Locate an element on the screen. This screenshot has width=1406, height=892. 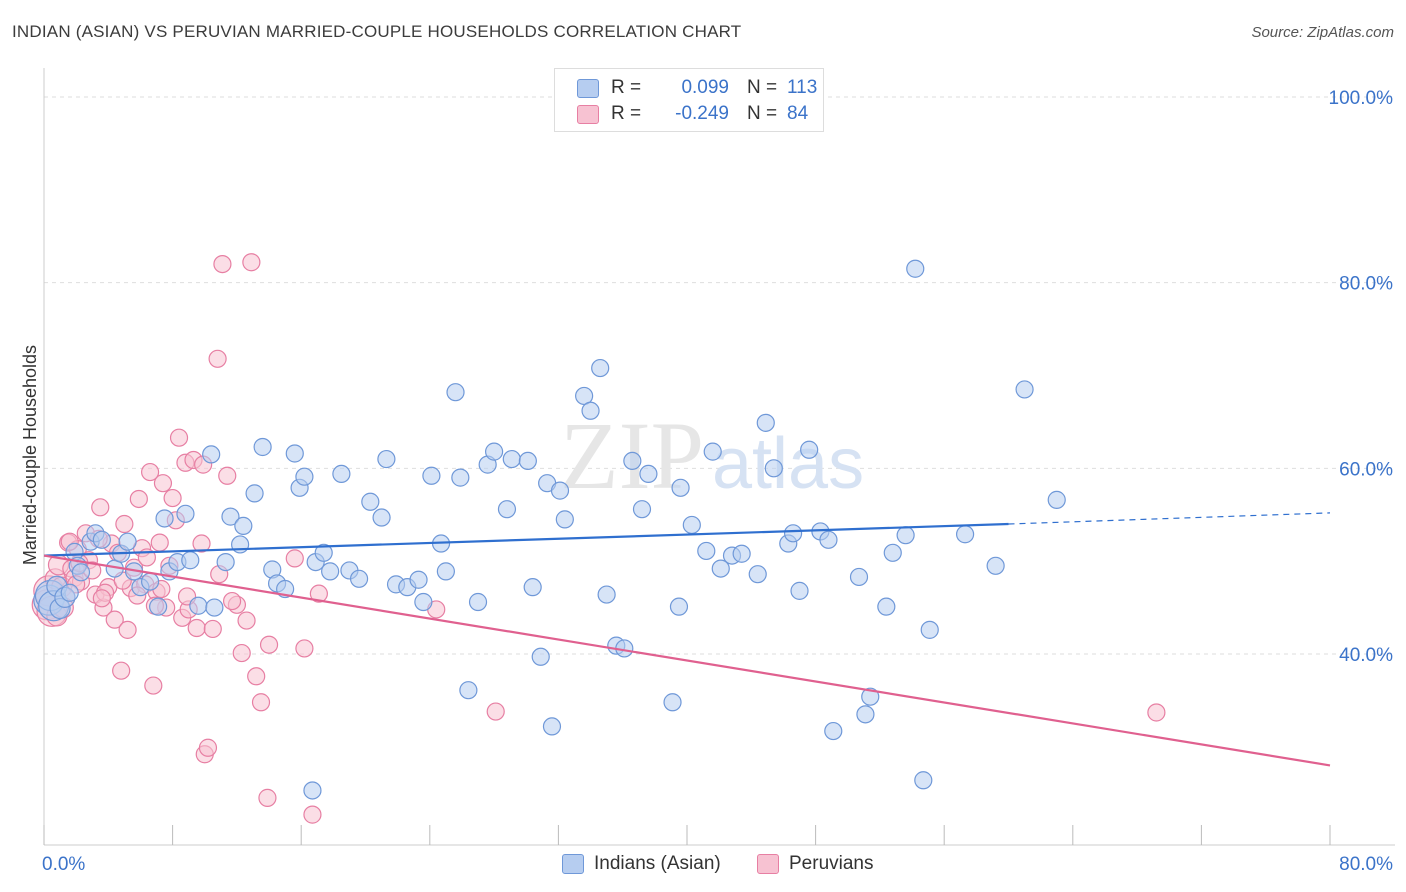
y-tick-label: 100.0% is located at coordinates (1361, 98).